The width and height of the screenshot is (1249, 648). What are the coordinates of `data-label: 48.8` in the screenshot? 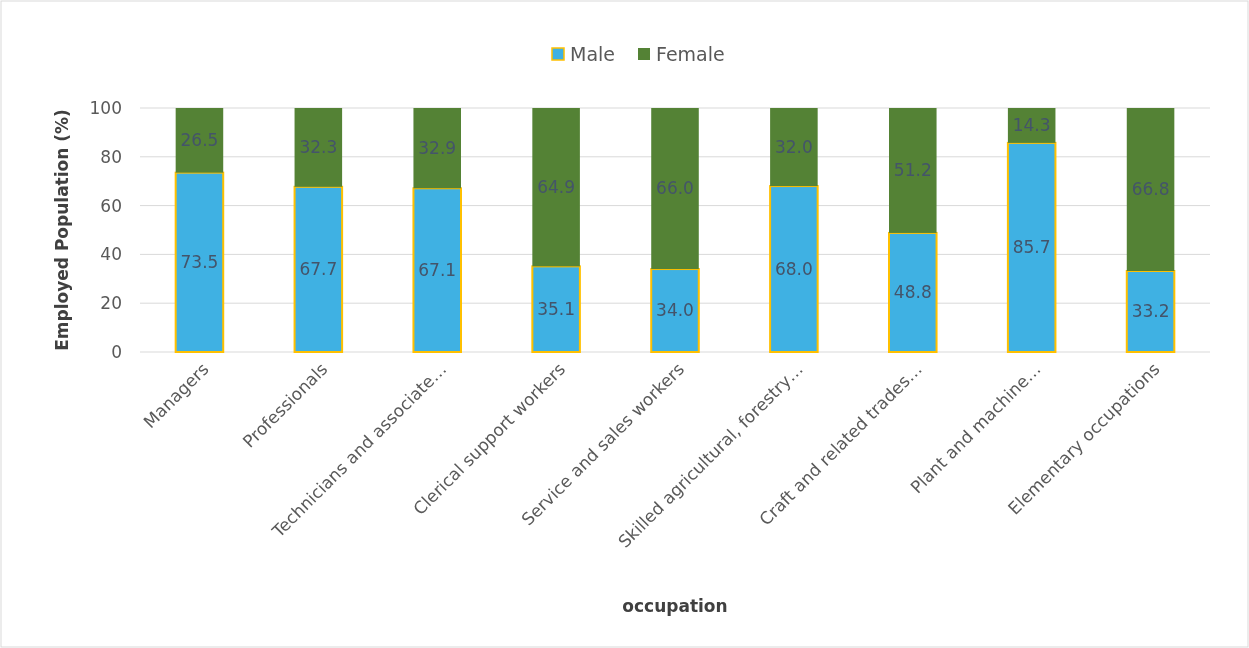 It's located at (912, 292).